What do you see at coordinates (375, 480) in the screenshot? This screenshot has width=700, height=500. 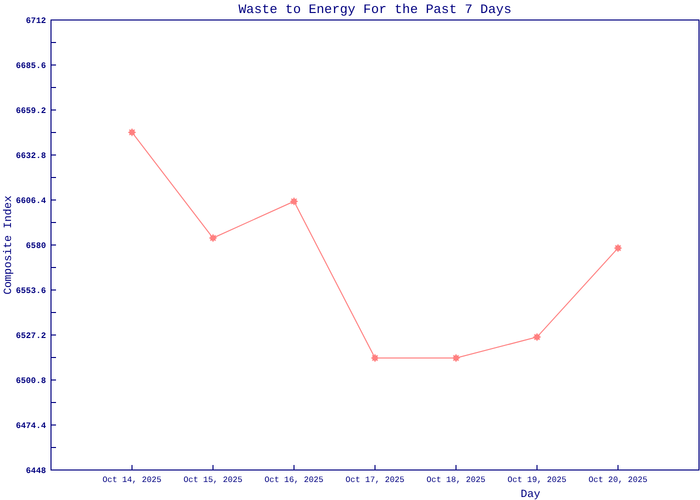 I see `x-tick-label: Oct 17, 2025` at bounding box center [375, 480].